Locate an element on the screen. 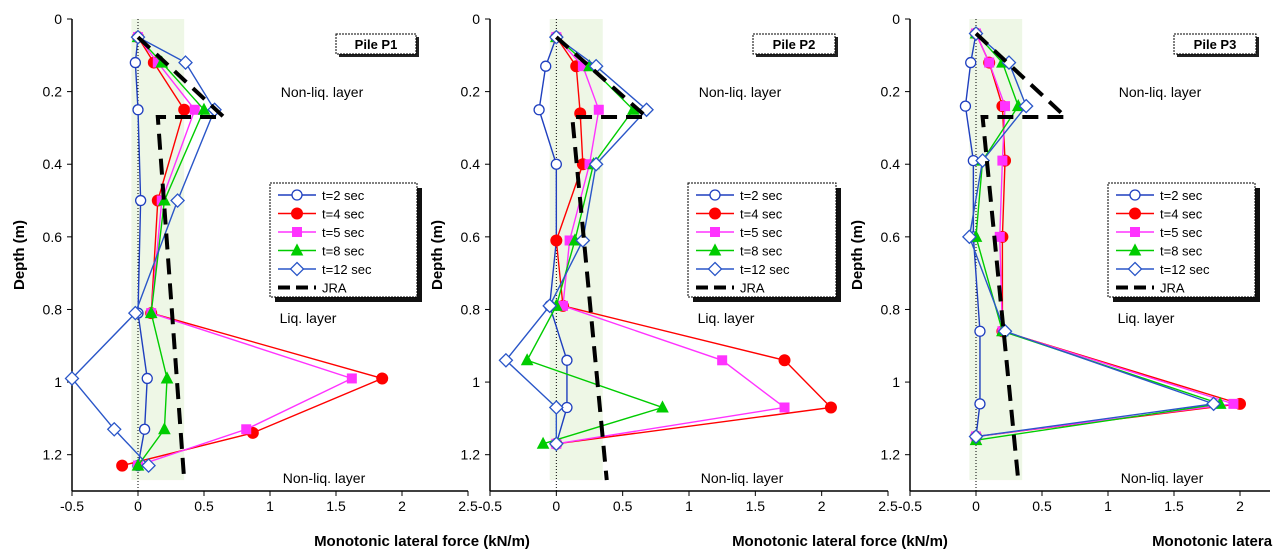 The height and width of the screenshot is (554, 1273). panel-label: Pile P2 is located at coordinates (794, 44).